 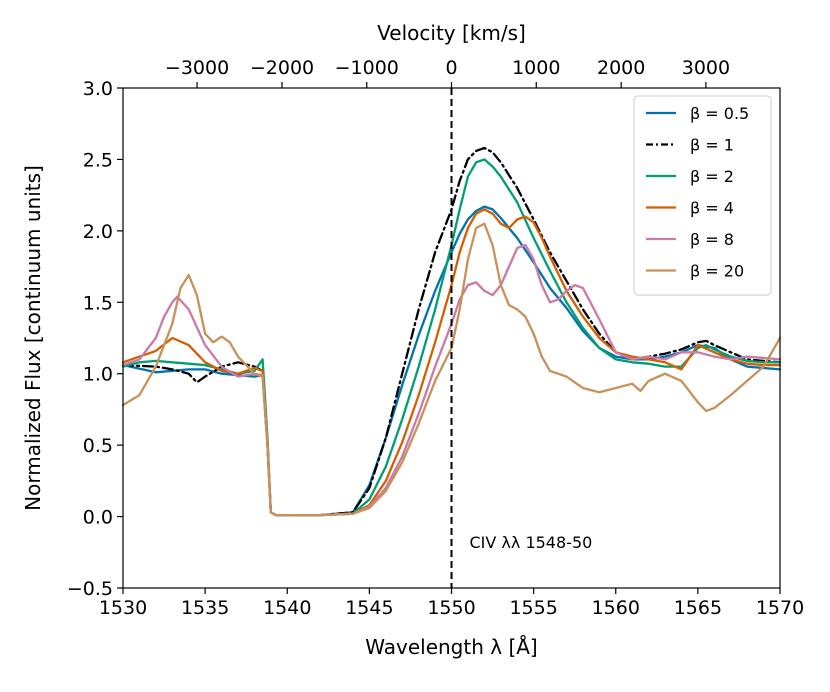 What do you see at coordinates (712, 145) in the screenshot?
I see `legend-label-1: β = 1` at bounding box center [712, 145].